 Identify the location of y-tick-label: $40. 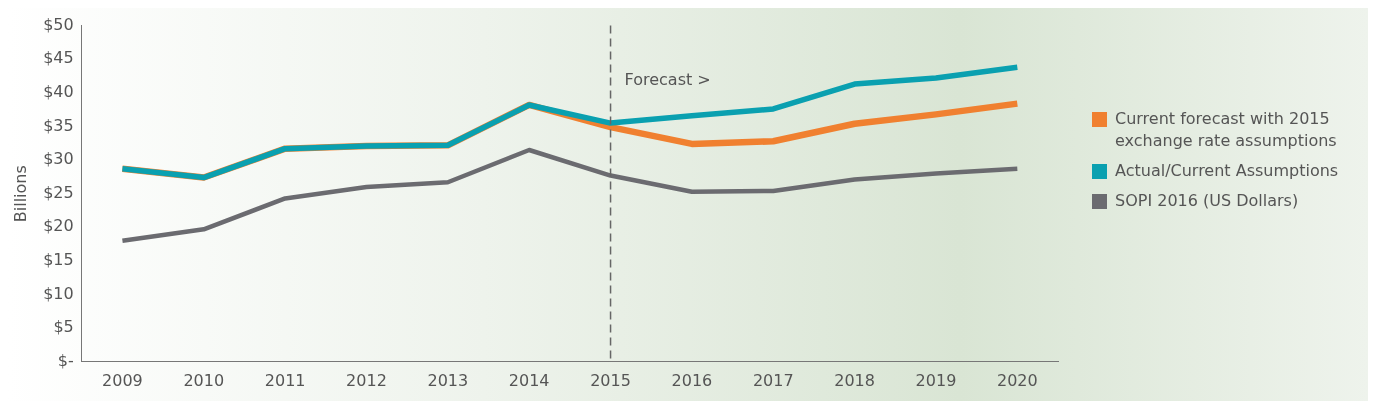
(58, 91).